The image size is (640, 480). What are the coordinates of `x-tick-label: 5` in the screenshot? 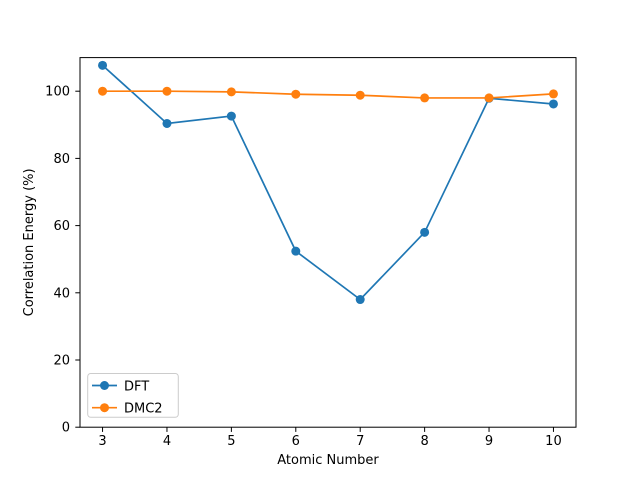 It's located at (231, 441).